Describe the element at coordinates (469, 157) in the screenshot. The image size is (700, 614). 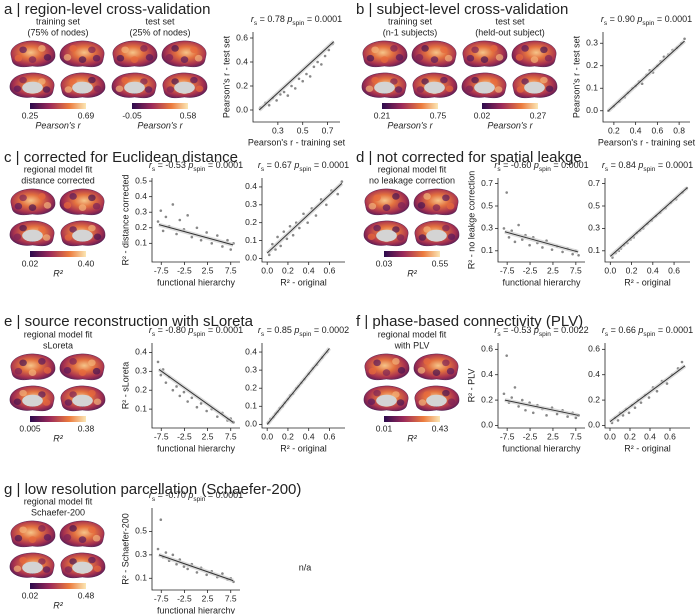
I see `panel-title: d | not corrected for spatial leakge` at that location.